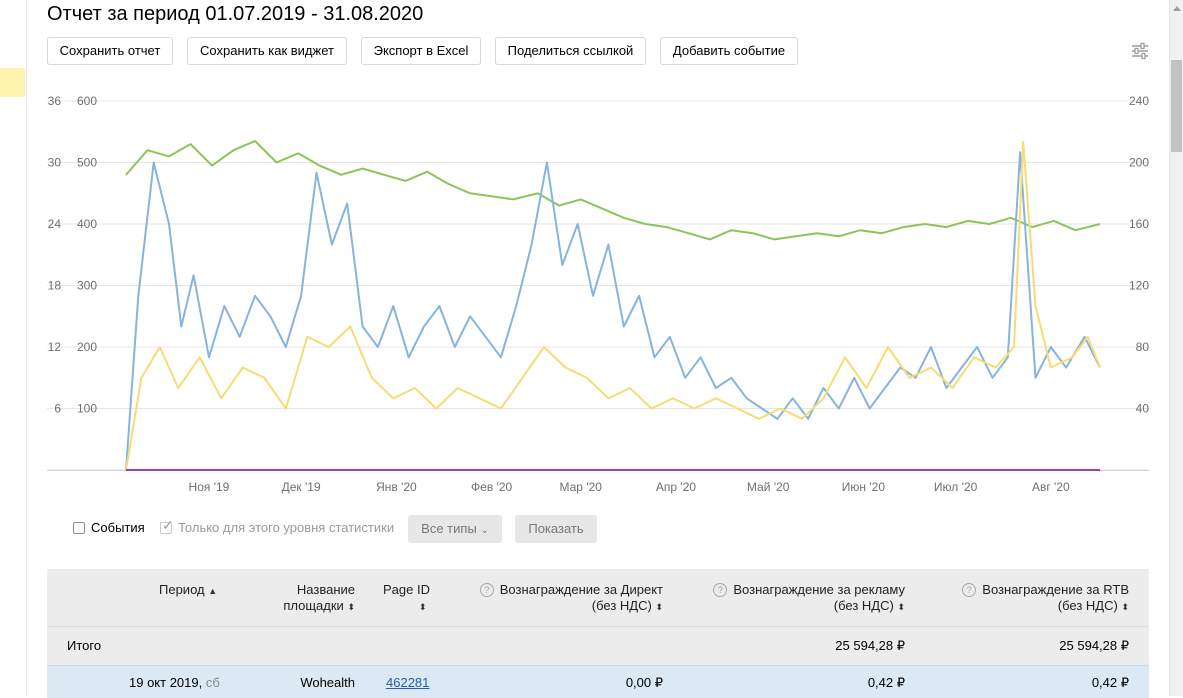 This screenshot has height=698, width=1183. I want to click on page-title: Отчет за период 01.07.2019 - 31.08.2020, so click(235, 14).